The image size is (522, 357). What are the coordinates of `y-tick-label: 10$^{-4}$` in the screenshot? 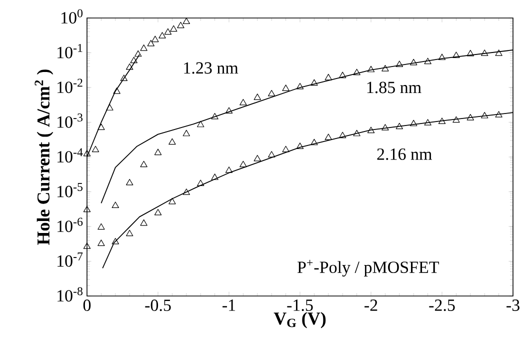 It's located at (70, 155).